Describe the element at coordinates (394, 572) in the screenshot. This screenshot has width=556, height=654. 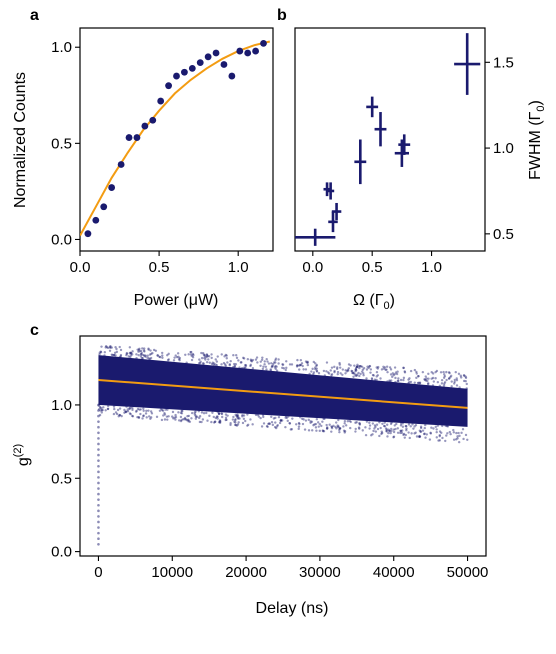
I see `panel-c-xtick-label: 40000` at that location.